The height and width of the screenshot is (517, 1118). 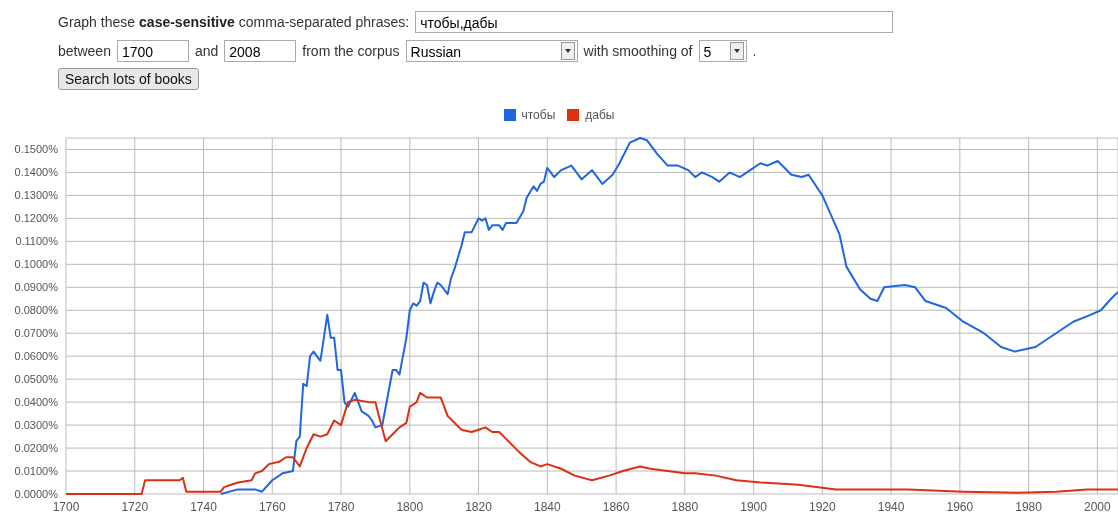 I want to click on legend-label: чтобы, so click(x=538, y=115).